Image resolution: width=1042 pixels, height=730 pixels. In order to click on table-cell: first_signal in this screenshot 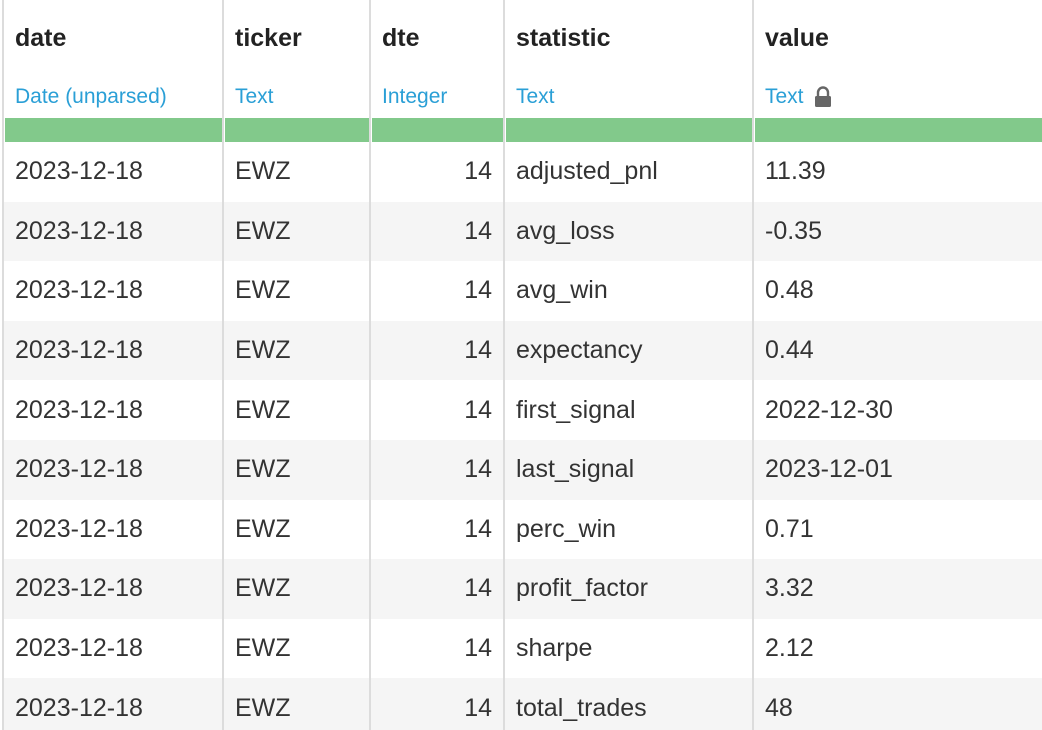, I will do `click(628, 410)`.